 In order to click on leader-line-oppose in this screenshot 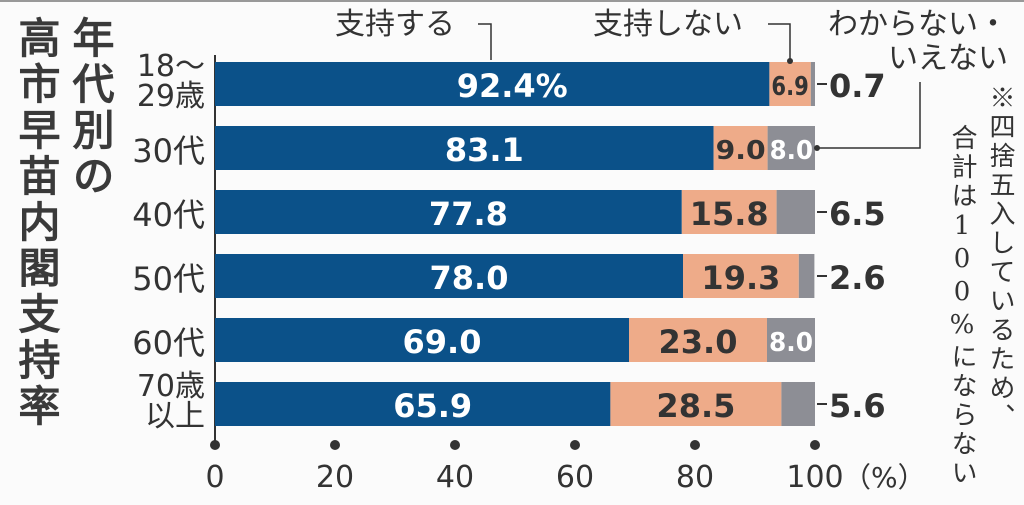, I will do `click(779, 41)`.